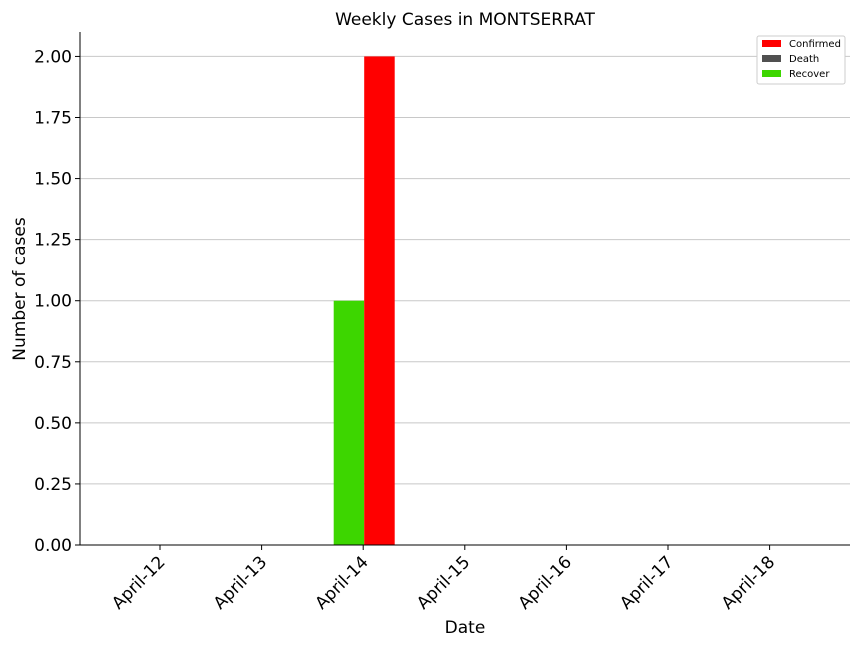 The width and height of the screenshot is (864, 648). What do you see at coordinates (465, 20) in the screenshot?
I see `chart-title: Weekly Cases in MONTSERRAT` at bounding box center [465, 20].